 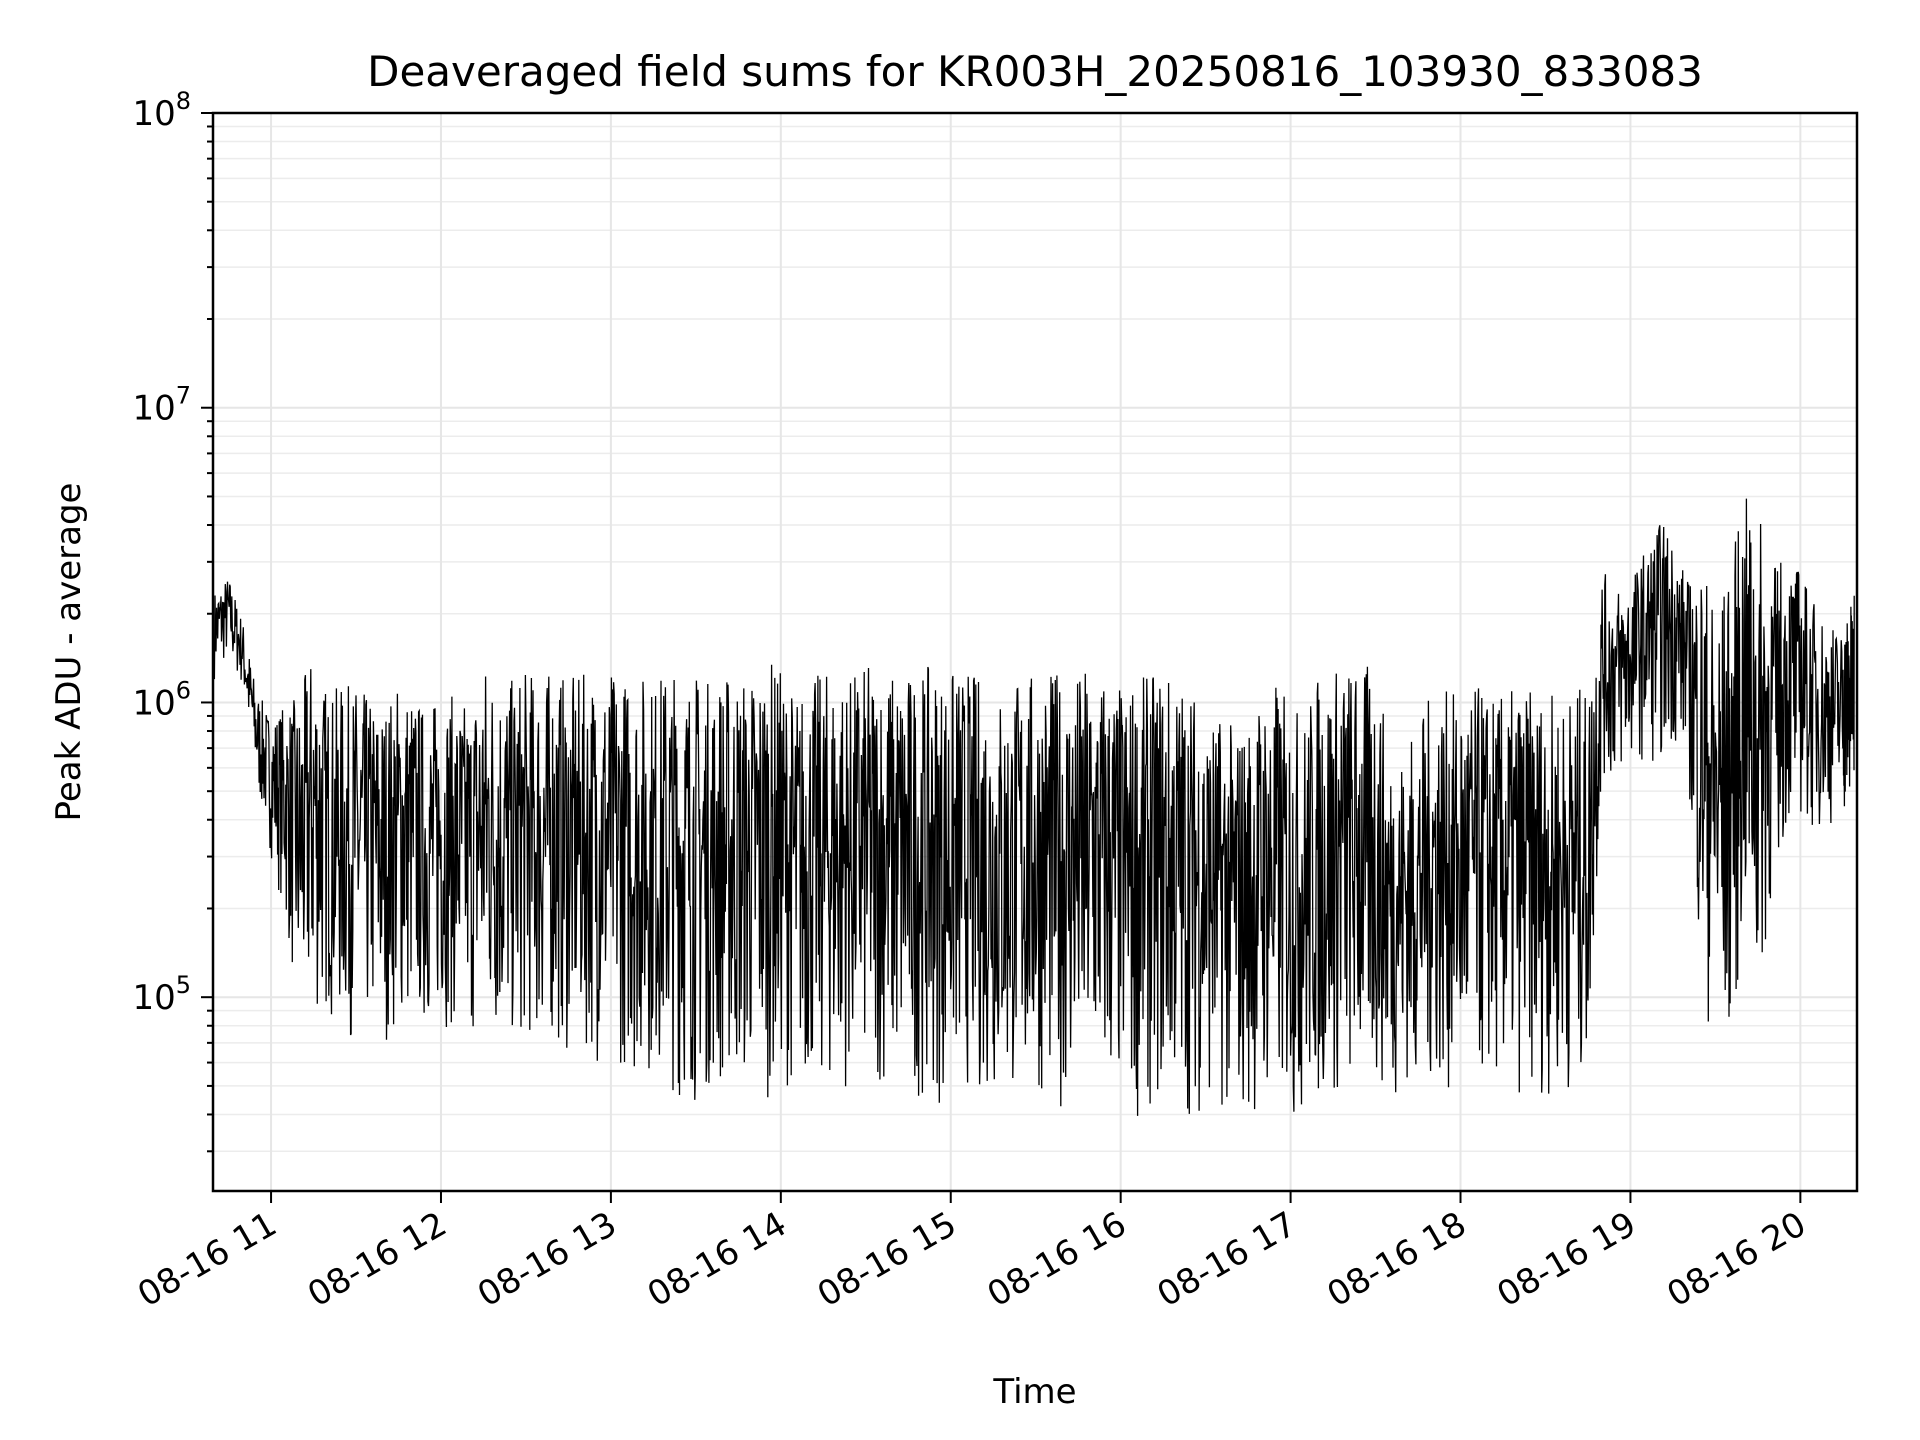 I want to click on y-tick-label: 10⁸, so click(x=161, y=110).